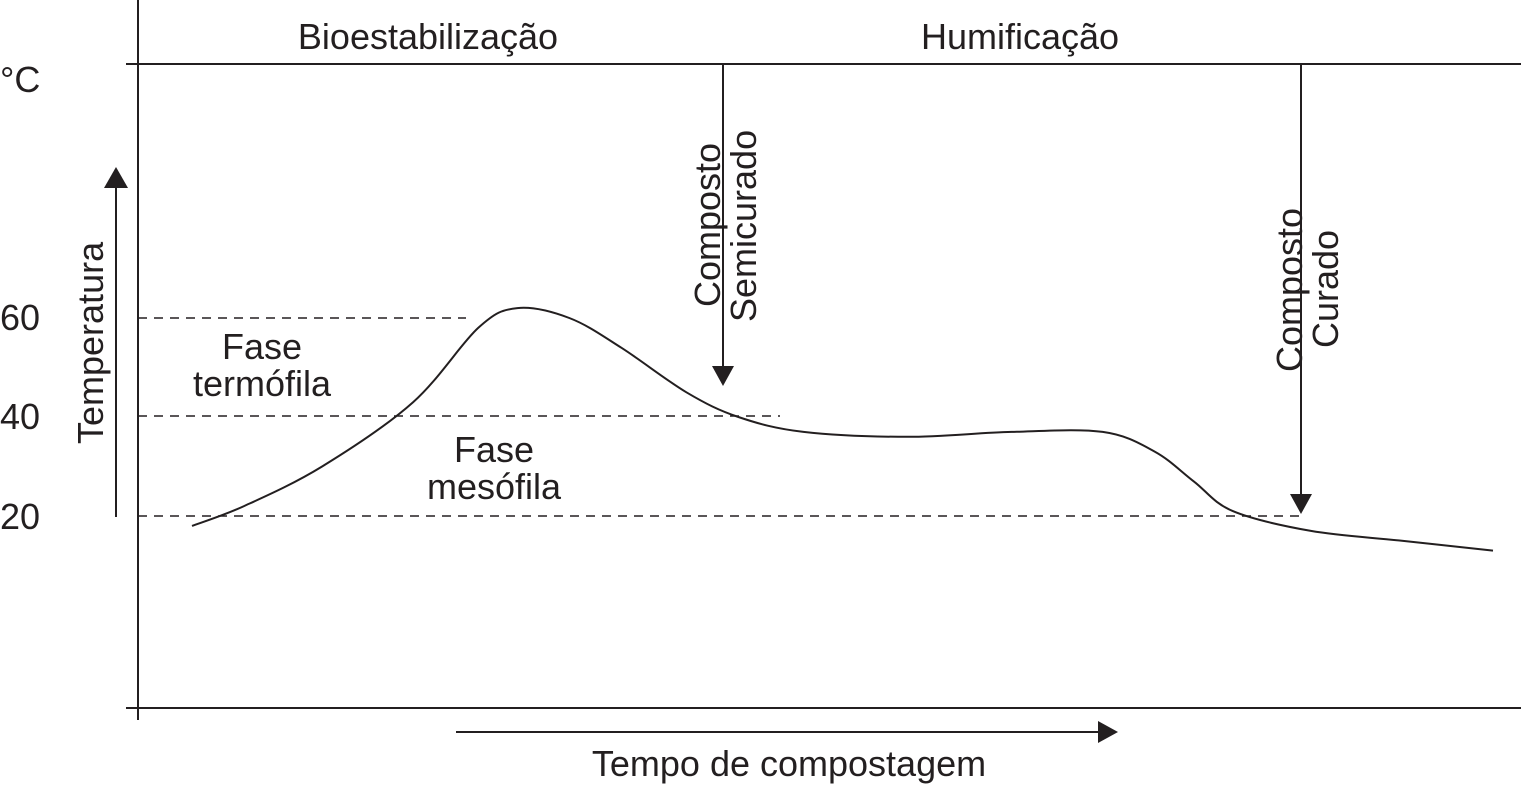 The image size is (1521, 785). I want to click on stage-bioestabilizacao: Bioestabilização, so click(428, 36).